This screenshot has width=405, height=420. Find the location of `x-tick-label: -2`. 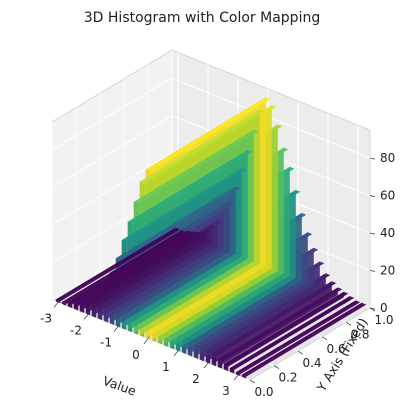

x-tick-label: -2 is located at coordinates (76, 331).